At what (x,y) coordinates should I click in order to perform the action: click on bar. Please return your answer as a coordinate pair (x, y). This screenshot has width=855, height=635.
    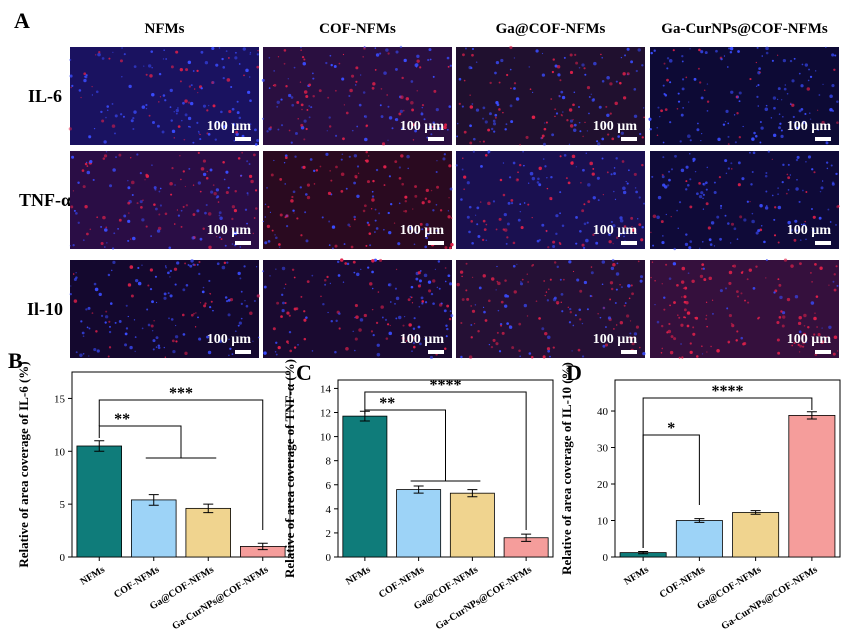
    Looking at the image, I should click on (419, 523).